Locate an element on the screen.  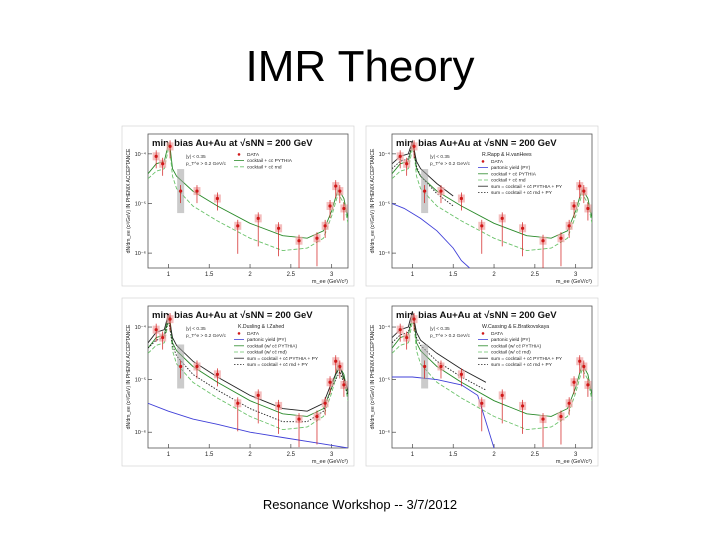
legend-entry: cocktail (w/ cc̄ rnd) is located at coordinates (267, 353).